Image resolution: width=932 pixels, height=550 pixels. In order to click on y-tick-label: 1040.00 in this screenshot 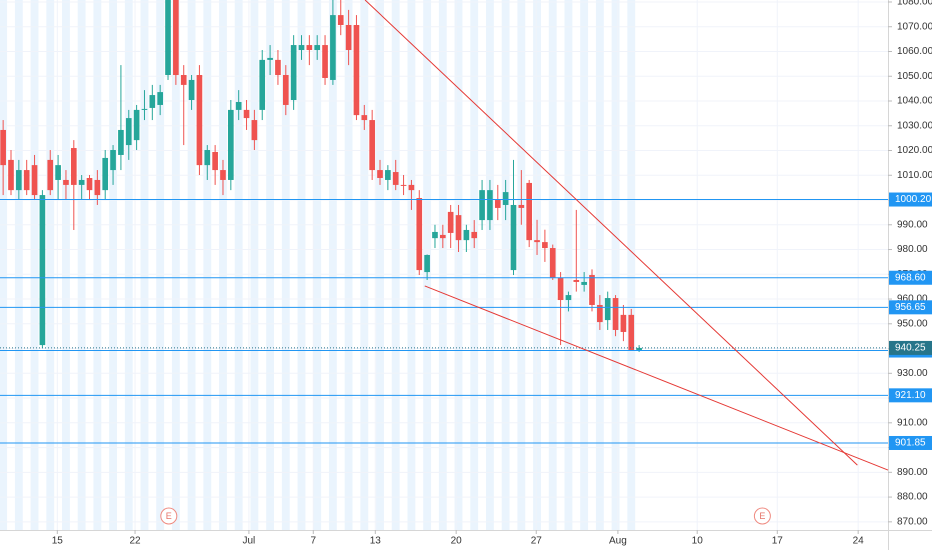, I will do `click(914, 101)`.